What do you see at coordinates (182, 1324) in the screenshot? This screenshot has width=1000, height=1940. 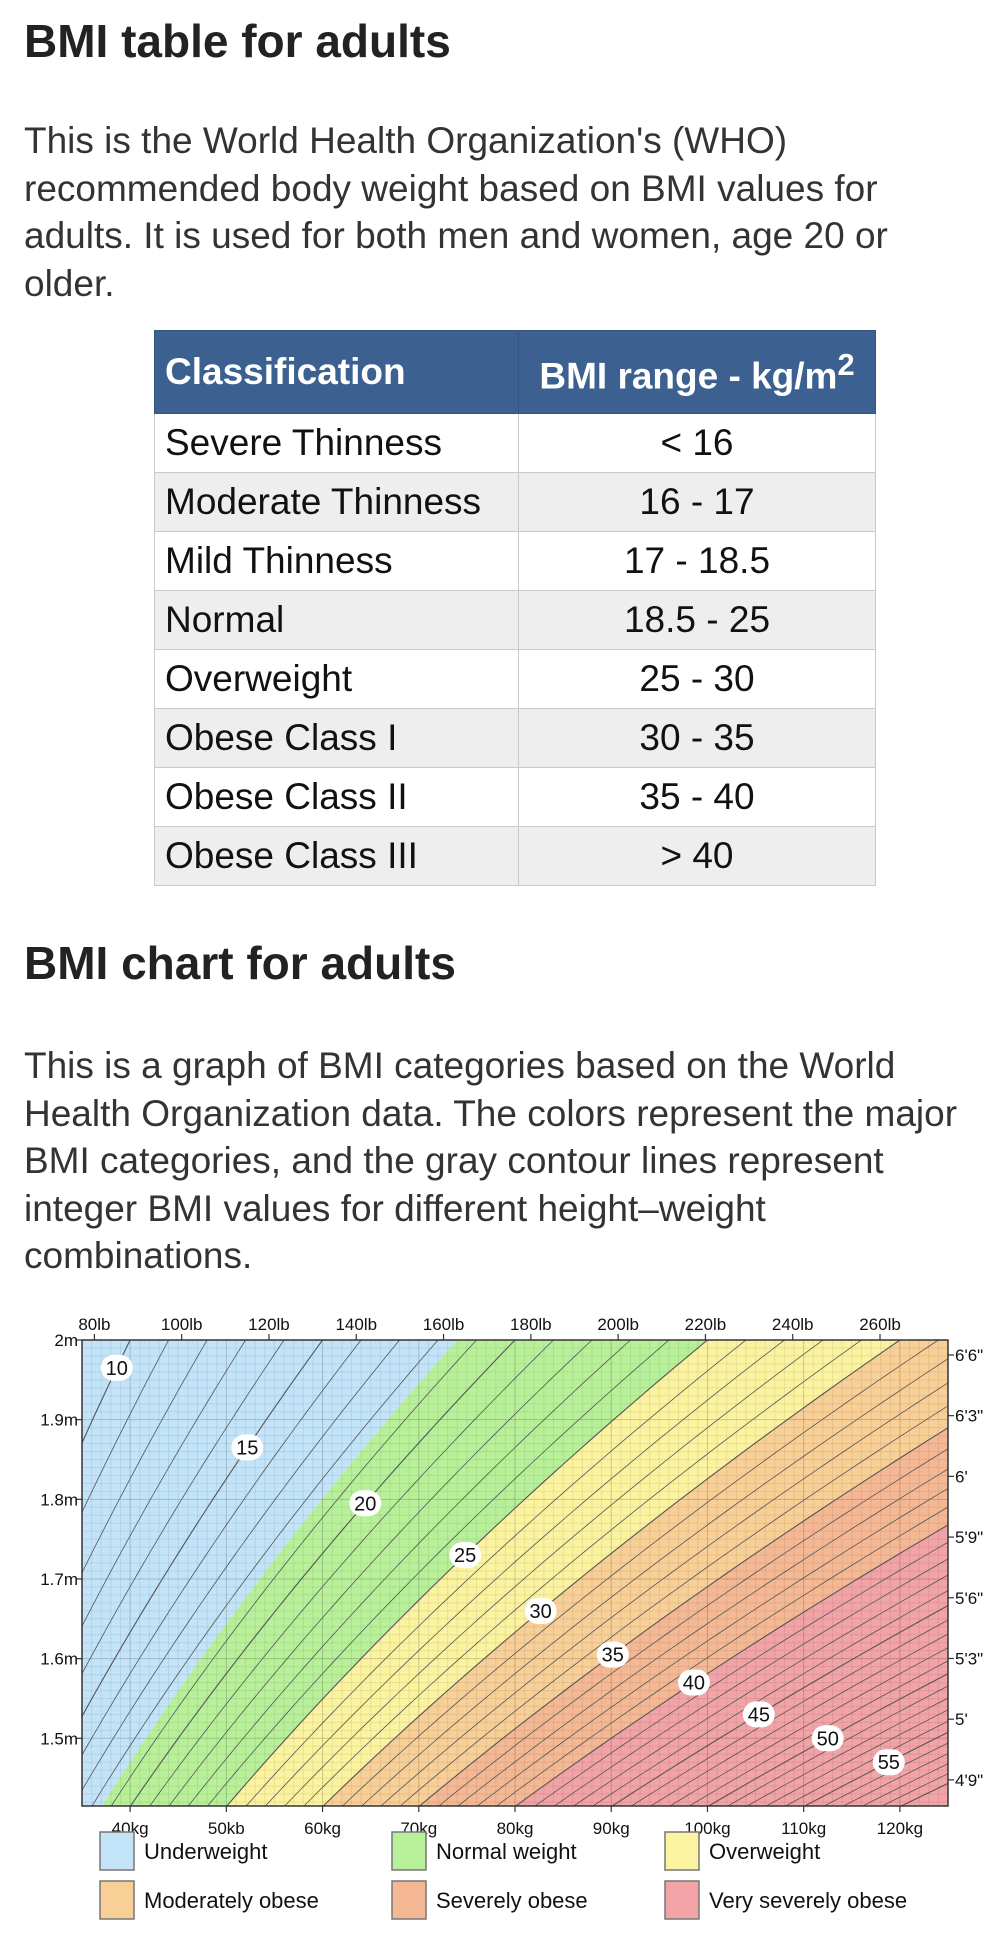 I see `top-tick-label: 100lb` at bounding box center [182, 1324].